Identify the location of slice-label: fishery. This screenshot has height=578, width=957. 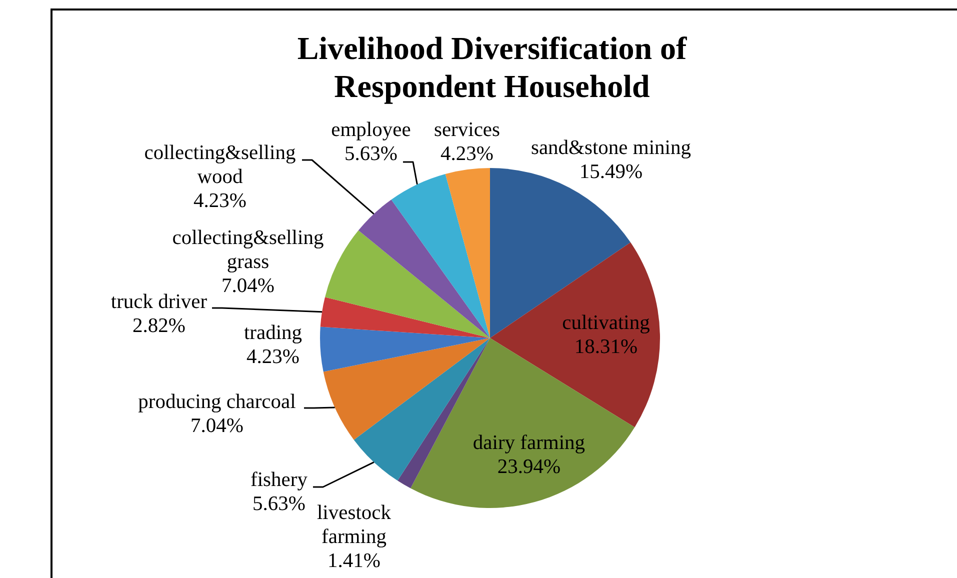
(279, 480).